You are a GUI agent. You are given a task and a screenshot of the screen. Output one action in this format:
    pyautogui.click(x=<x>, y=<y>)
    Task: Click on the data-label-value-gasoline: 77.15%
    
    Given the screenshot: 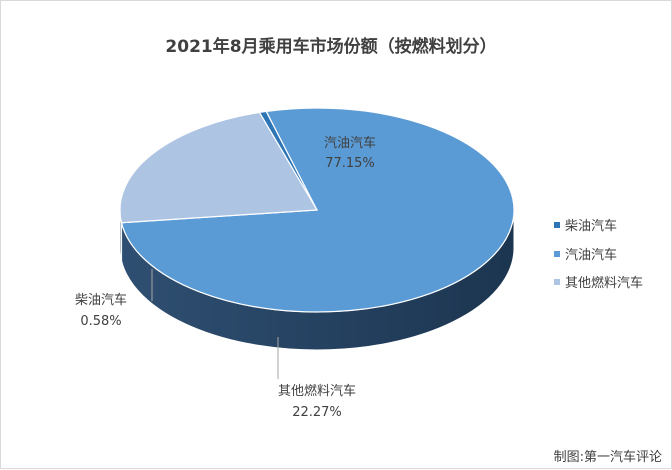 What is the action you would take?
    pyautogui.click(x=350, y=163)
    